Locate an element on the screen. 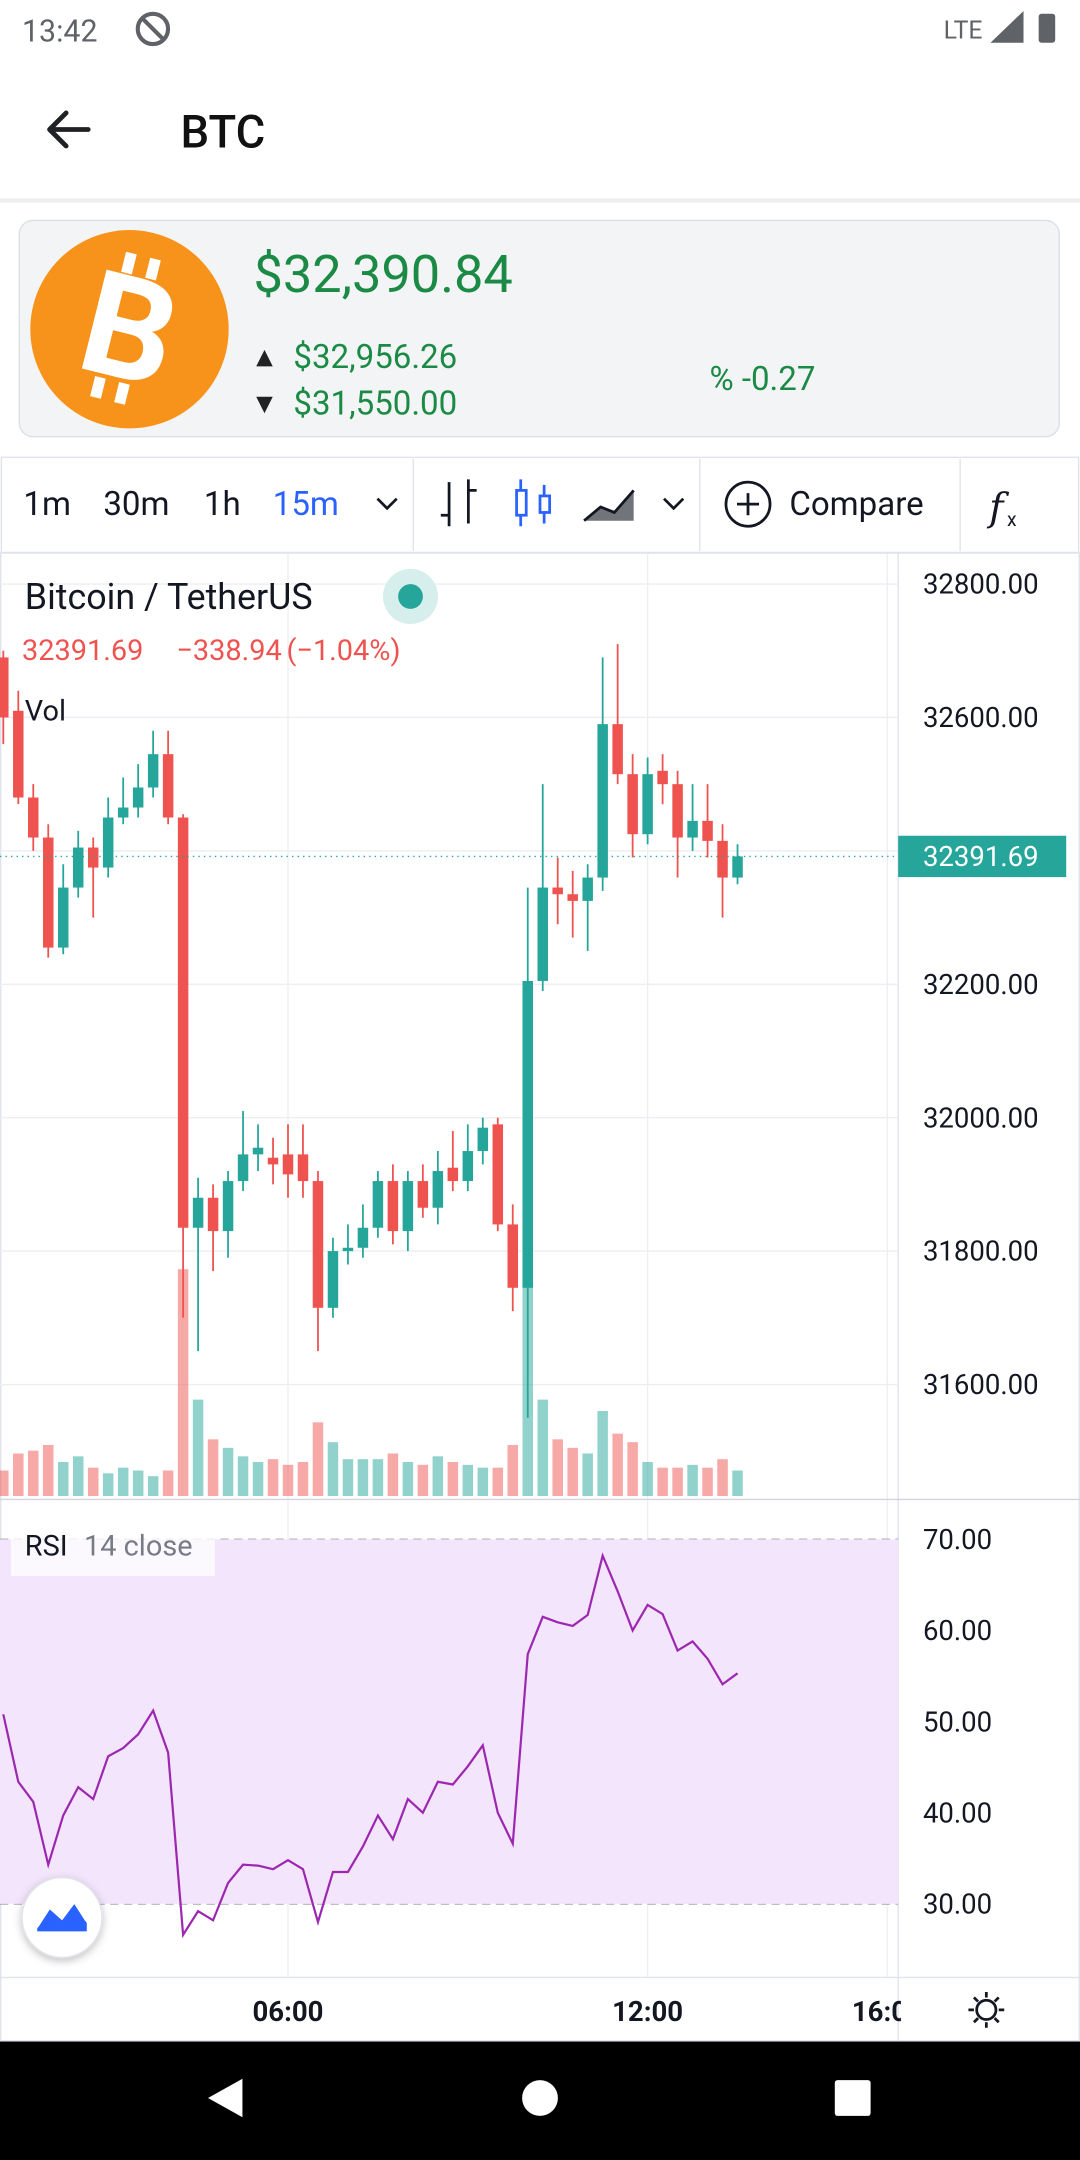 This screenshot has width=1080, height=2160. y-tick-label: 30.00 is located at coordinates (957, 1904).